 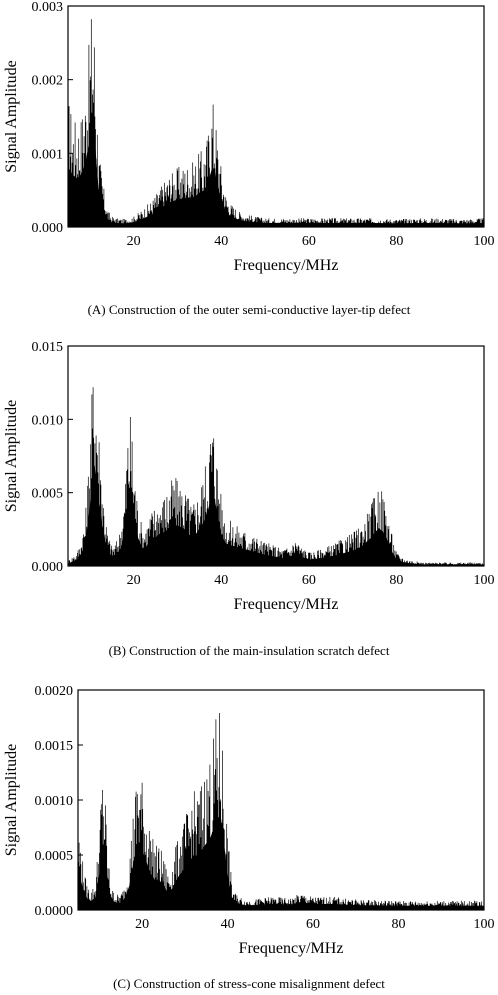 I want to click on y-tick-label: 0.005, so click(x=48, y=494).